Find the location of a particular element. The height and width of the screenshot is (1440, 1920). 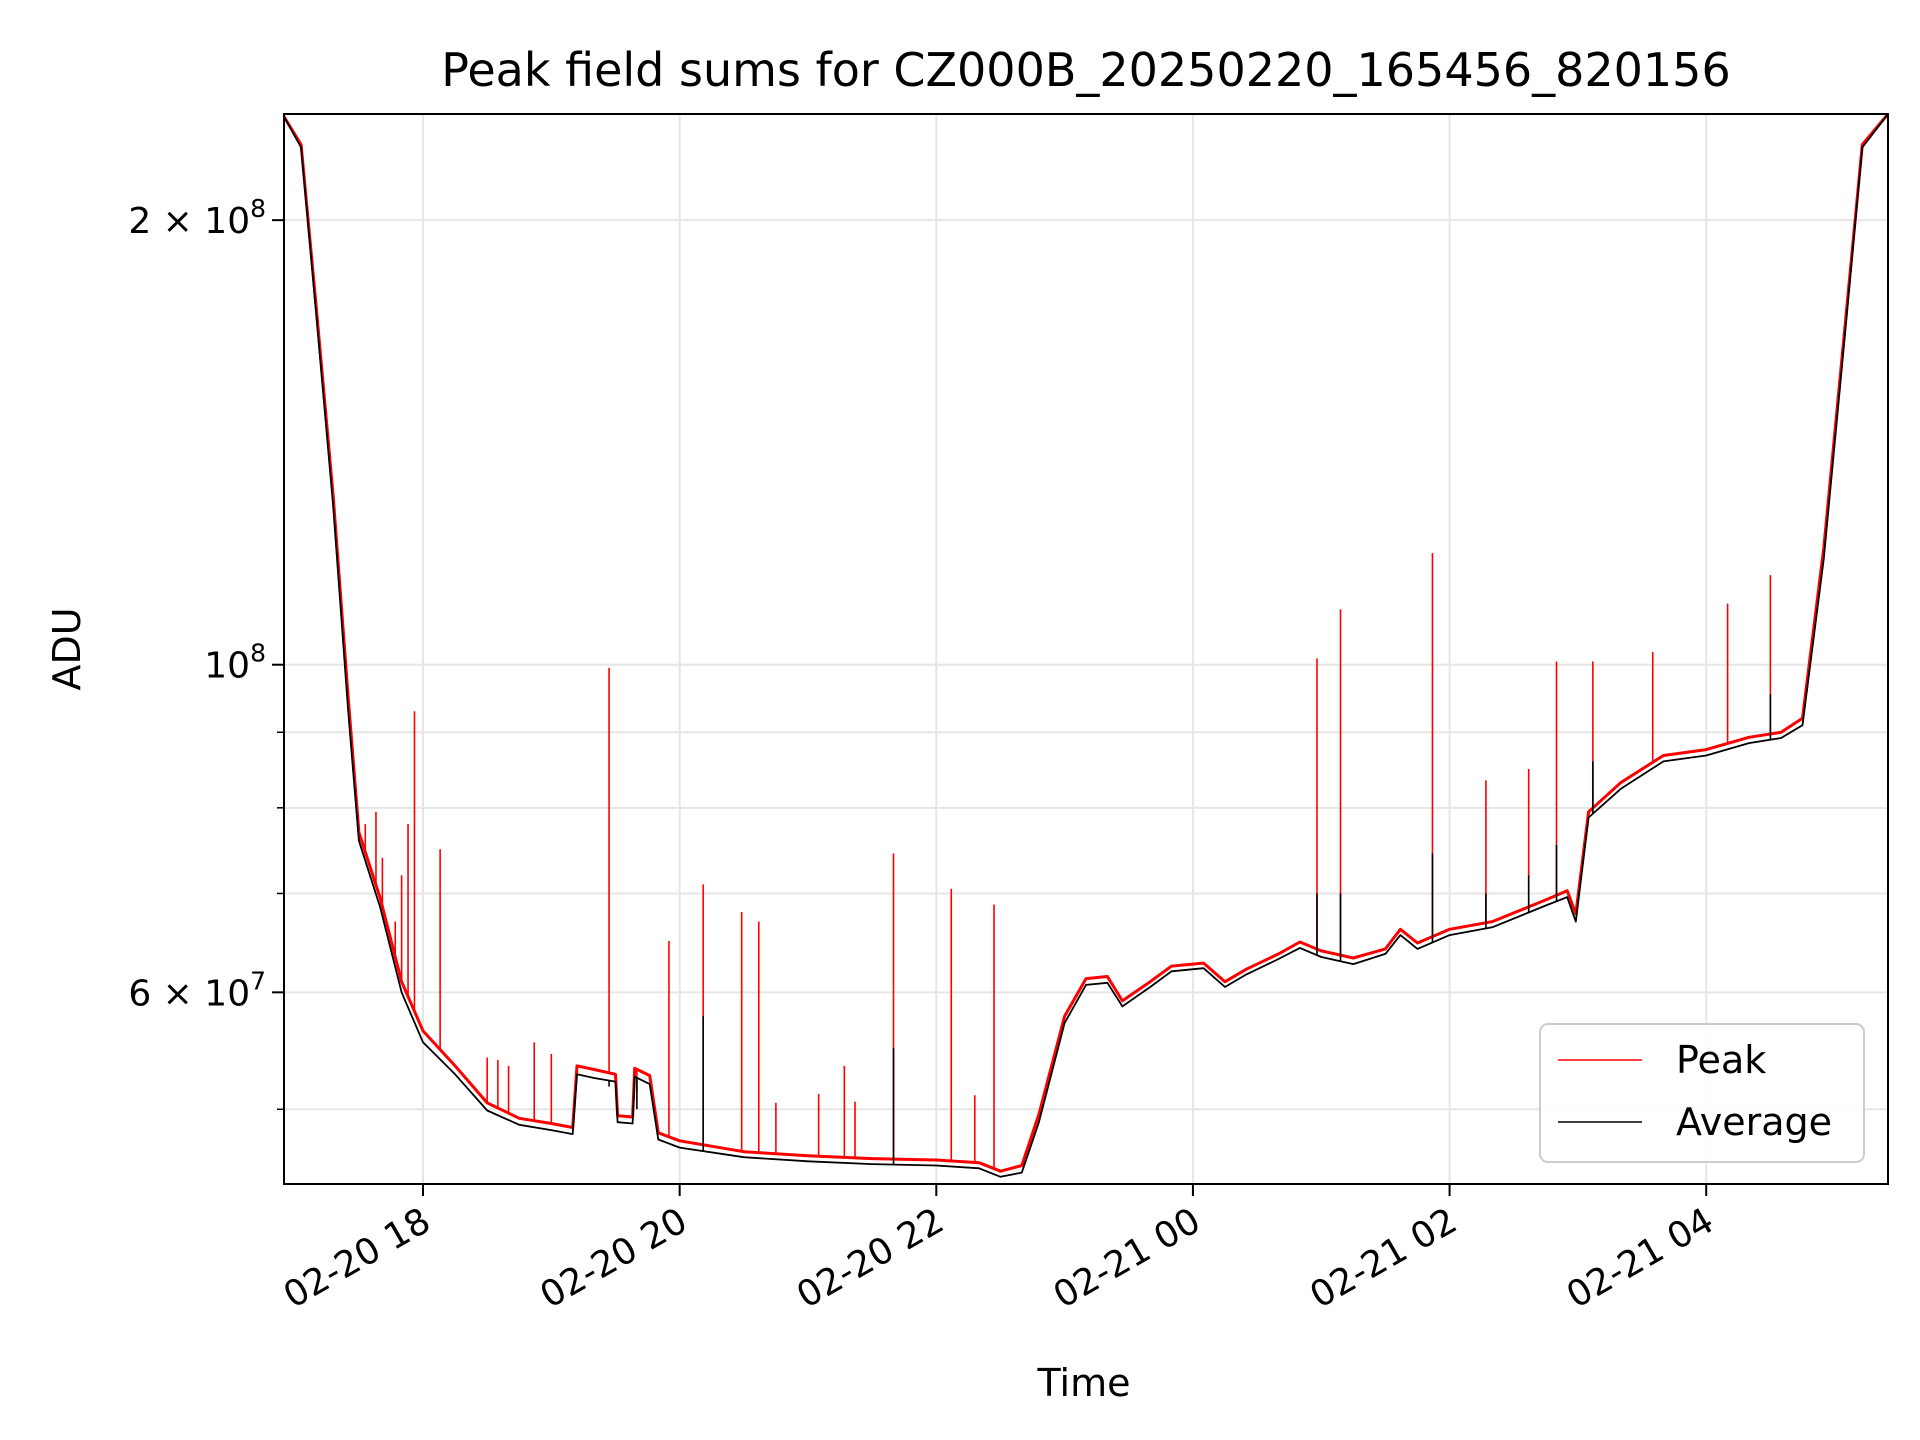

y-tick-label: 108 is located at coordinates (235, 663).